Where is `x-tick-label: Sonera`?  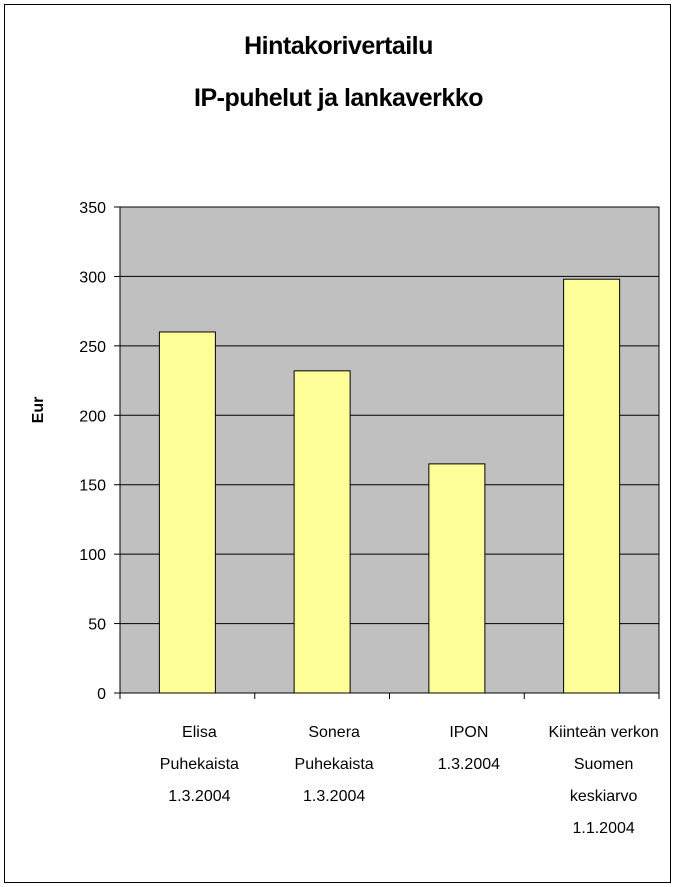
x-tick-label: Sonera is located at coordinates (334, 732).